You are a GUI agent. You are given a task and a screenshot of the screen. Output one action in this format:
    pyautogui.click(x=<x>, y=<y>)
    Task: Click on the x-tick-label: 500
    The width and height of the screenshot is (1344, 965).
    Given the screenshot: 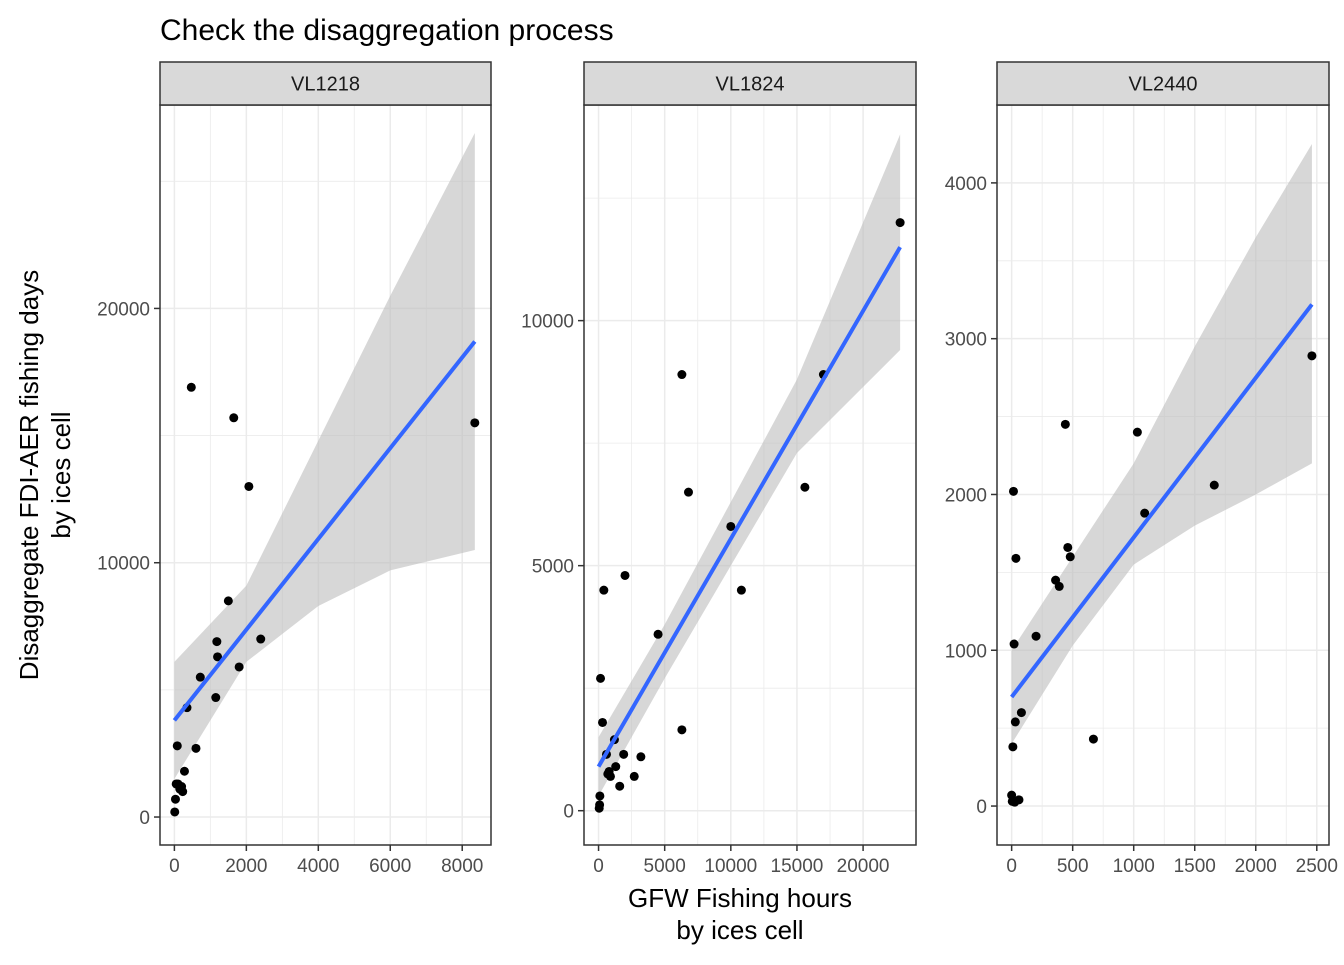 What is the action you would take?
    pyautogui.click(x=1073, y=866)
    